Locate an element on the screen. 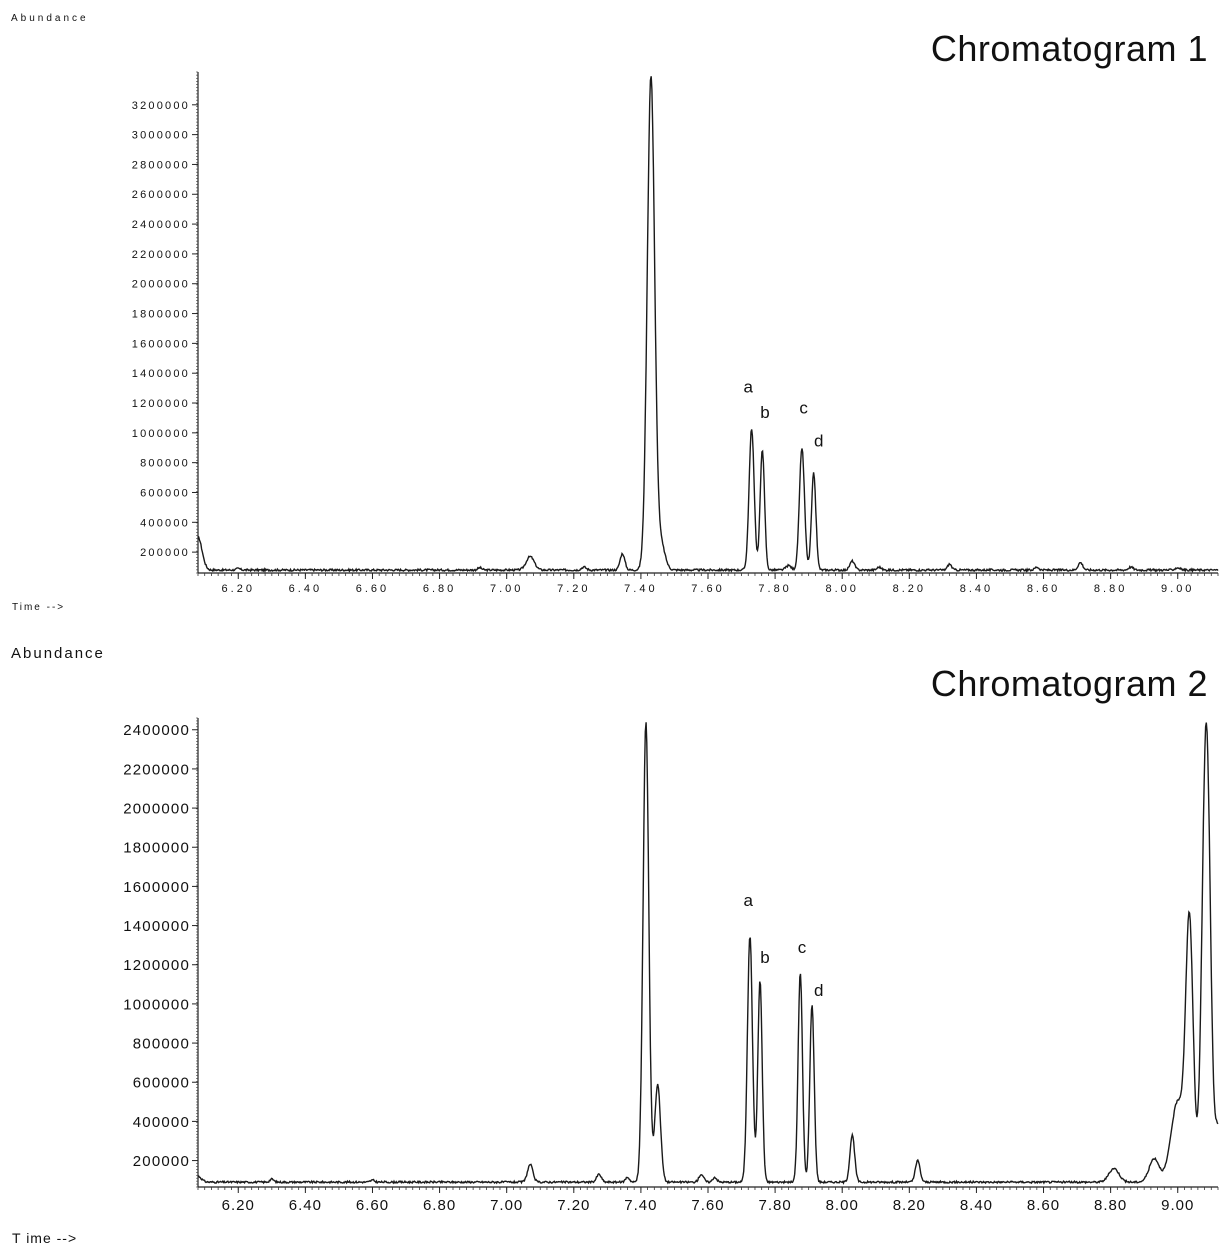 The height and width of the screenshot is (1246, 1220). x-axis-label: Time --> is located at coordinates (39, 607).